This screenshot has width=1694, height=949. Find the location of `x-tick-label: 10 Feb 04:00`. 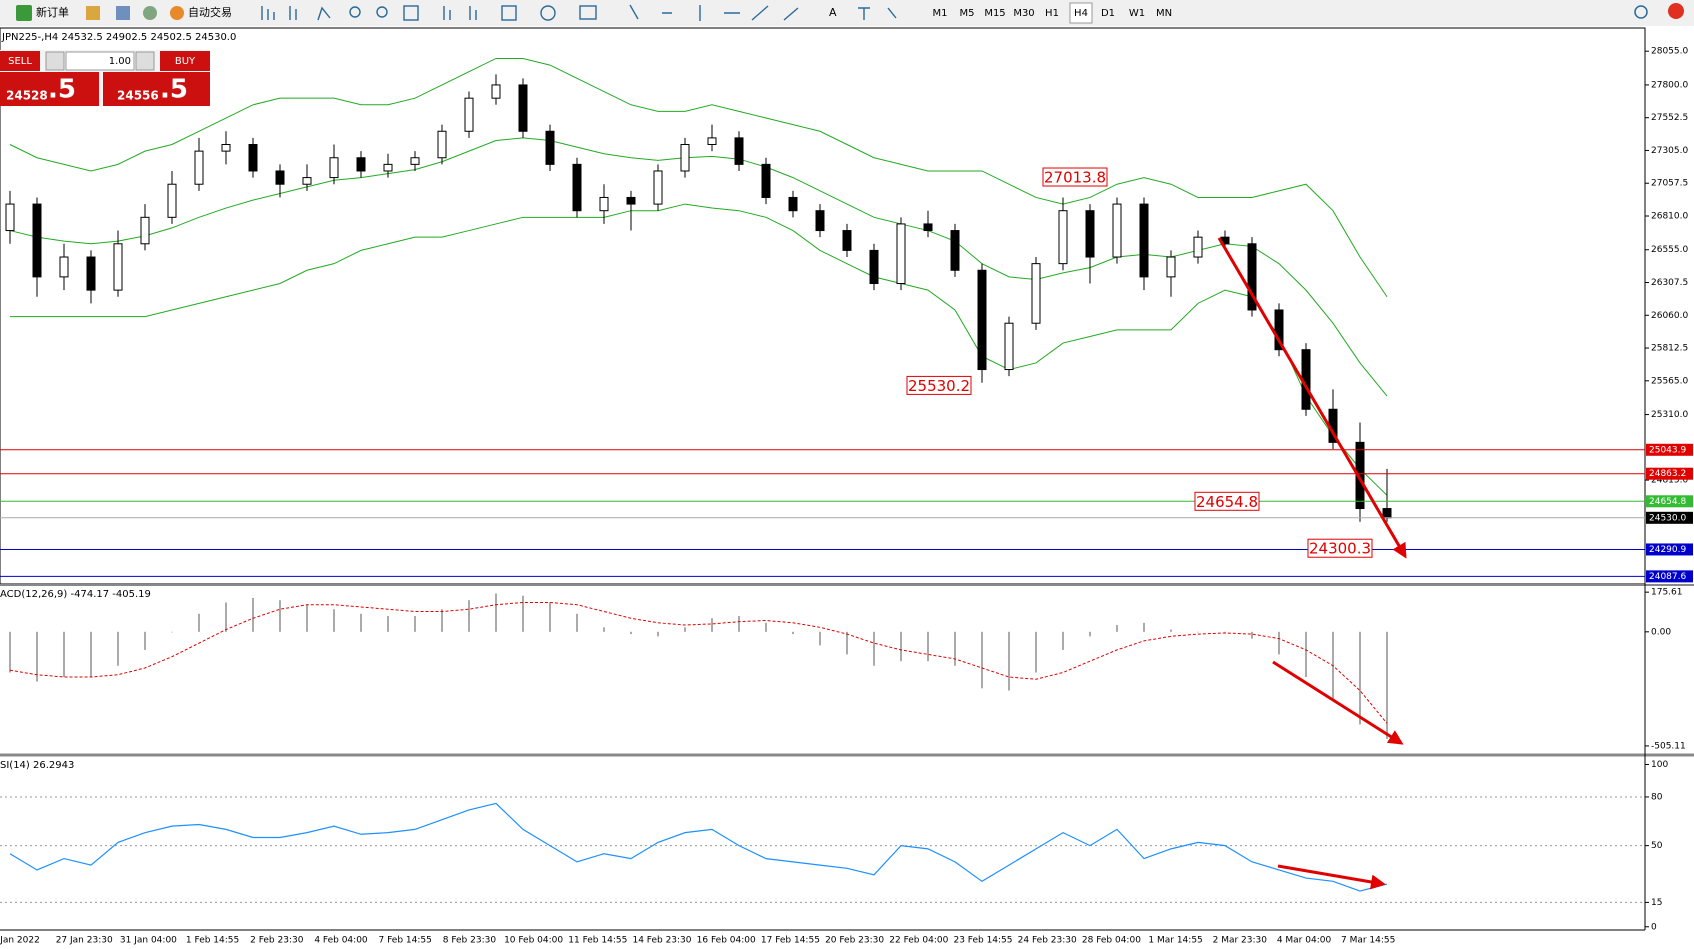

x-tick-label: 10 Feb 04:00 is located at coordinates (533, 941).